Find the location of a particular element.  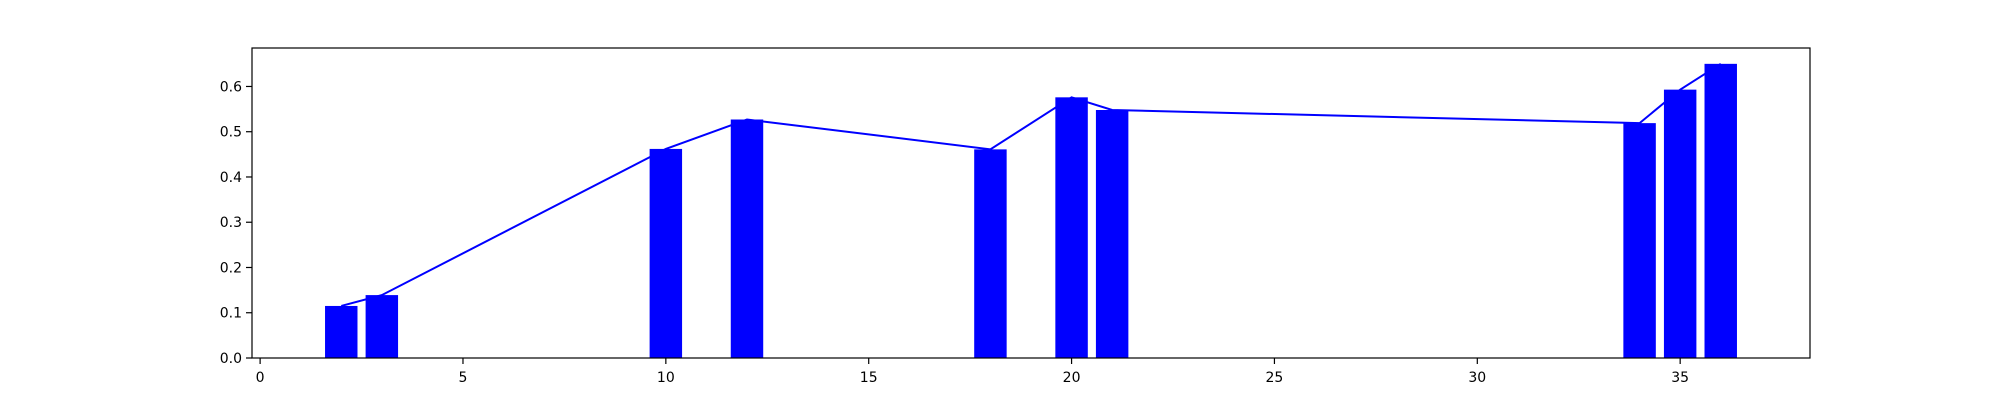

y-axis: 0.0 0.1 0.2 0.3 0.4 0.5 0.6 is located at coordinates (236, 223).